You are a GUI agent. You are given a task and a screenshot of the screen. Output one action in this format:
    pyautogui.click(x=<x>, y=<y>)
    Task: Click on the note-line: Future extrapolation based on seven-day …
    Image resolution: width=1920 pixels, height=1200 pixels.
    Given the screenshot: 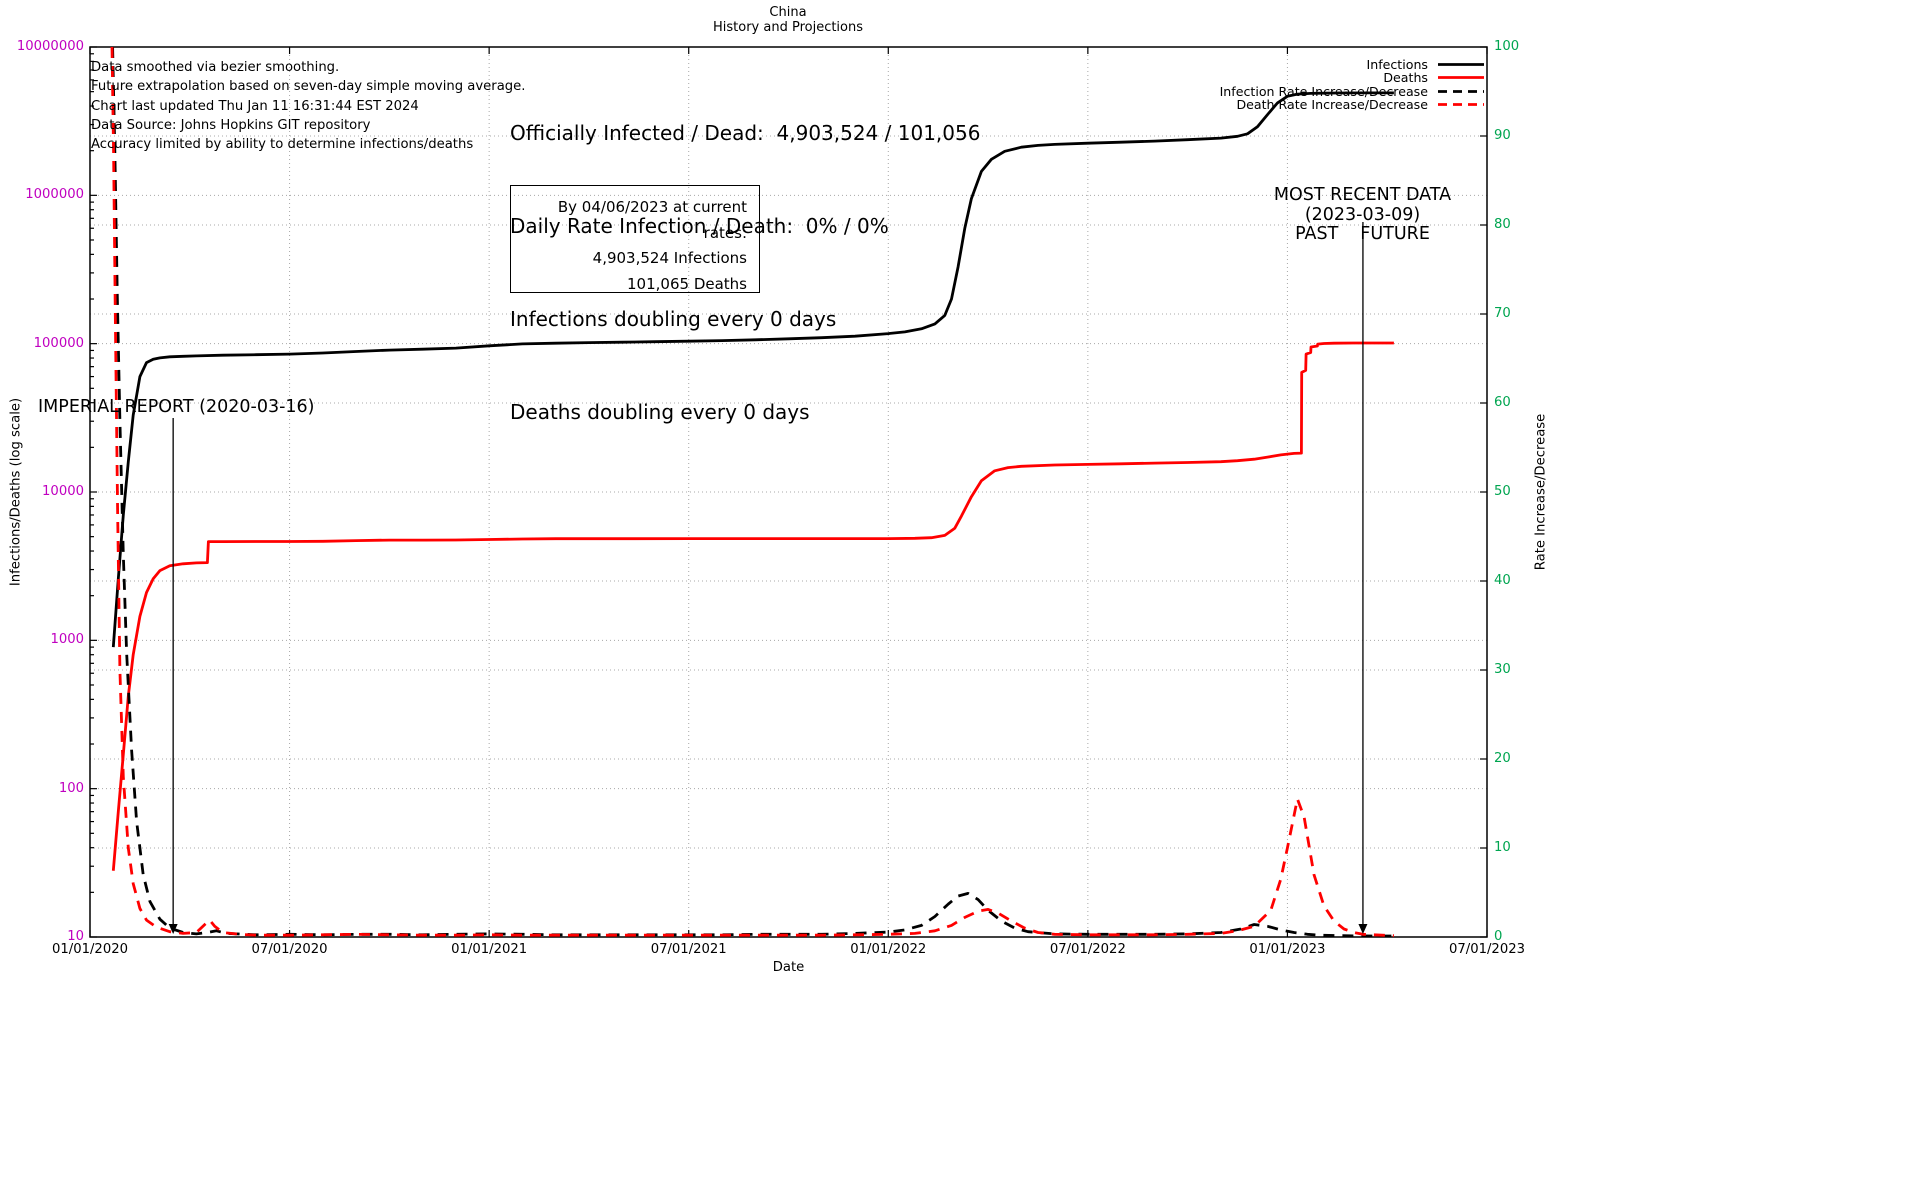 What is the action you would take?
    pyautogui.click(x=308, y=87)
    